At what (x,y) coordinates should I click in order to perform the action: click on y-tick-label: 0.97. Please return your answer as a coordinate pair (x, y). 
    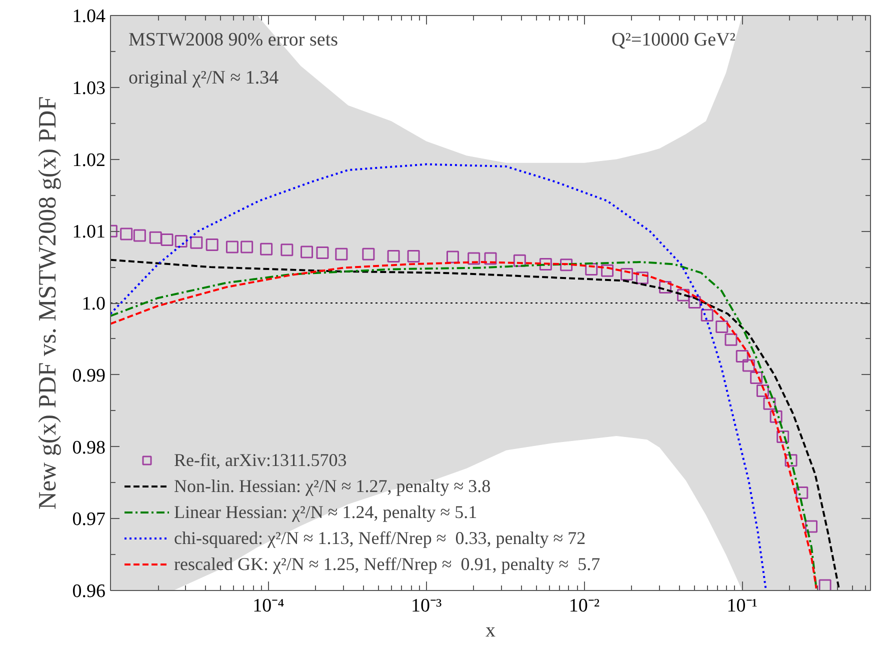
    Looking at the image, I should click on (89, 519).